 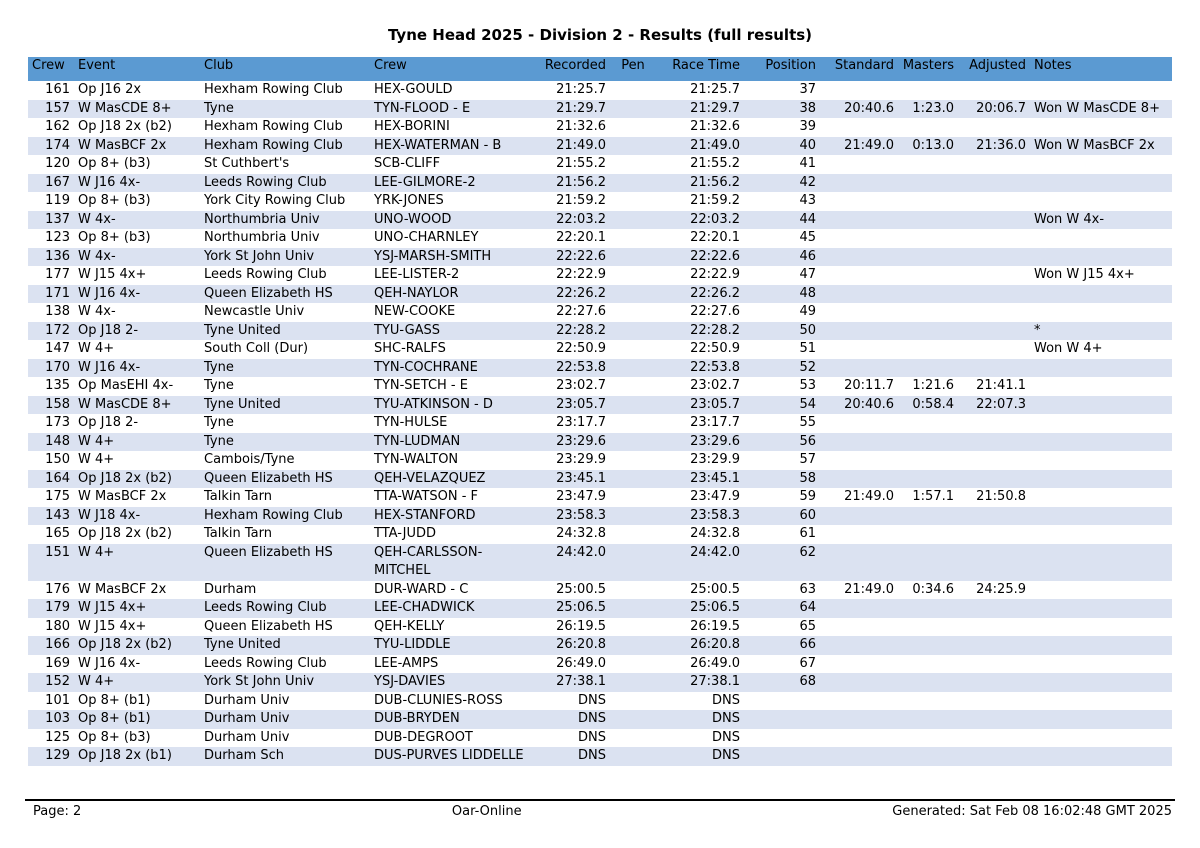 What do you see at coordinates (807, 515) in the screenshot?
I see `cell-position: 60` at bounding box center [807, 515].